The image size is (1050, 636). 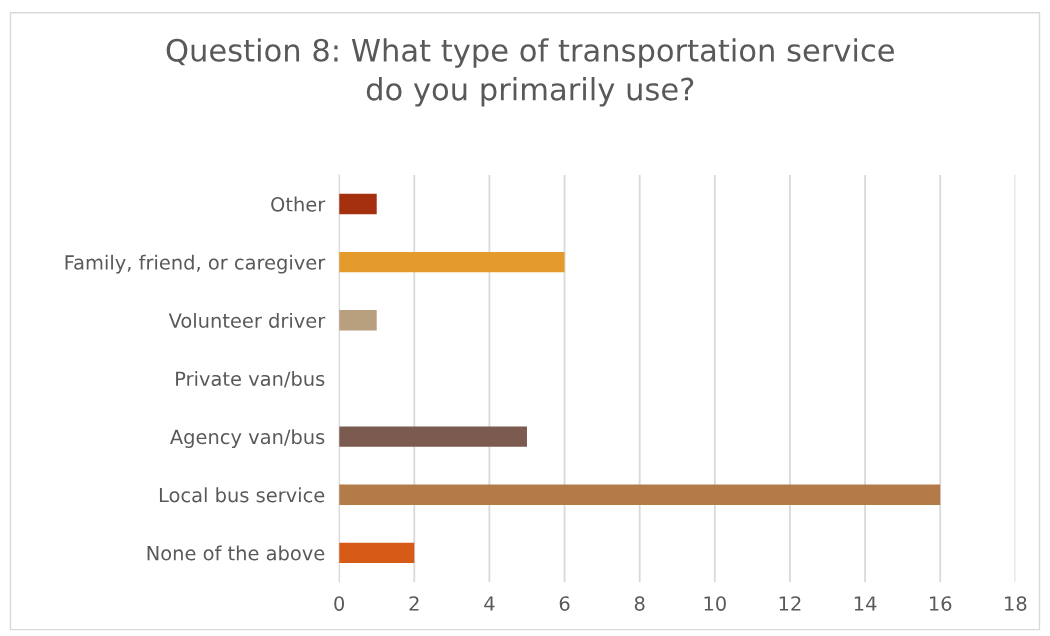 I want to click on x-tick-label: 6, so click(x=564, y=603).